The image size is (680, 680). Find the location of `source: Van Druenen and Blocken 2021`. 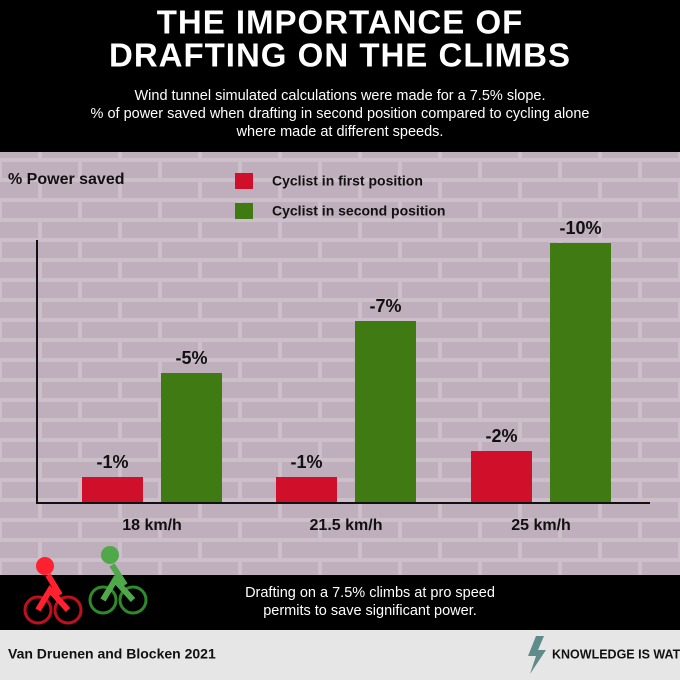

source: Van Druenen and Blocken 2021 is located at coordinates (112, 654).